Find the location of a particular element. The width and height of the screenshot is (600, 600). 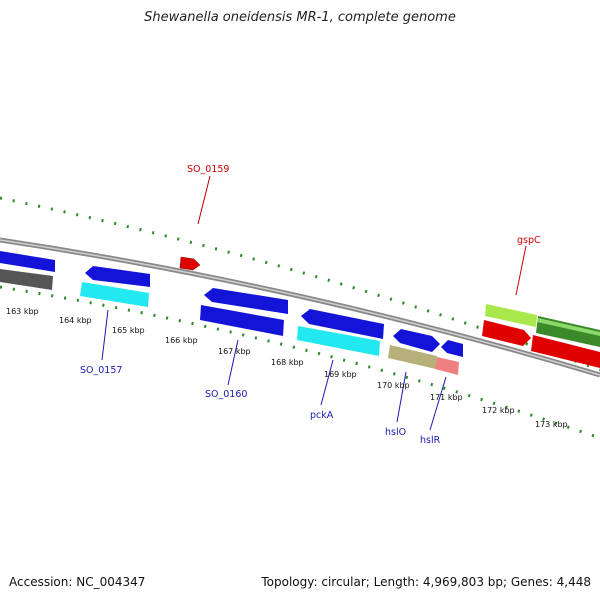

gene-label-hslo: hslO is located at coordinates (395, 432).